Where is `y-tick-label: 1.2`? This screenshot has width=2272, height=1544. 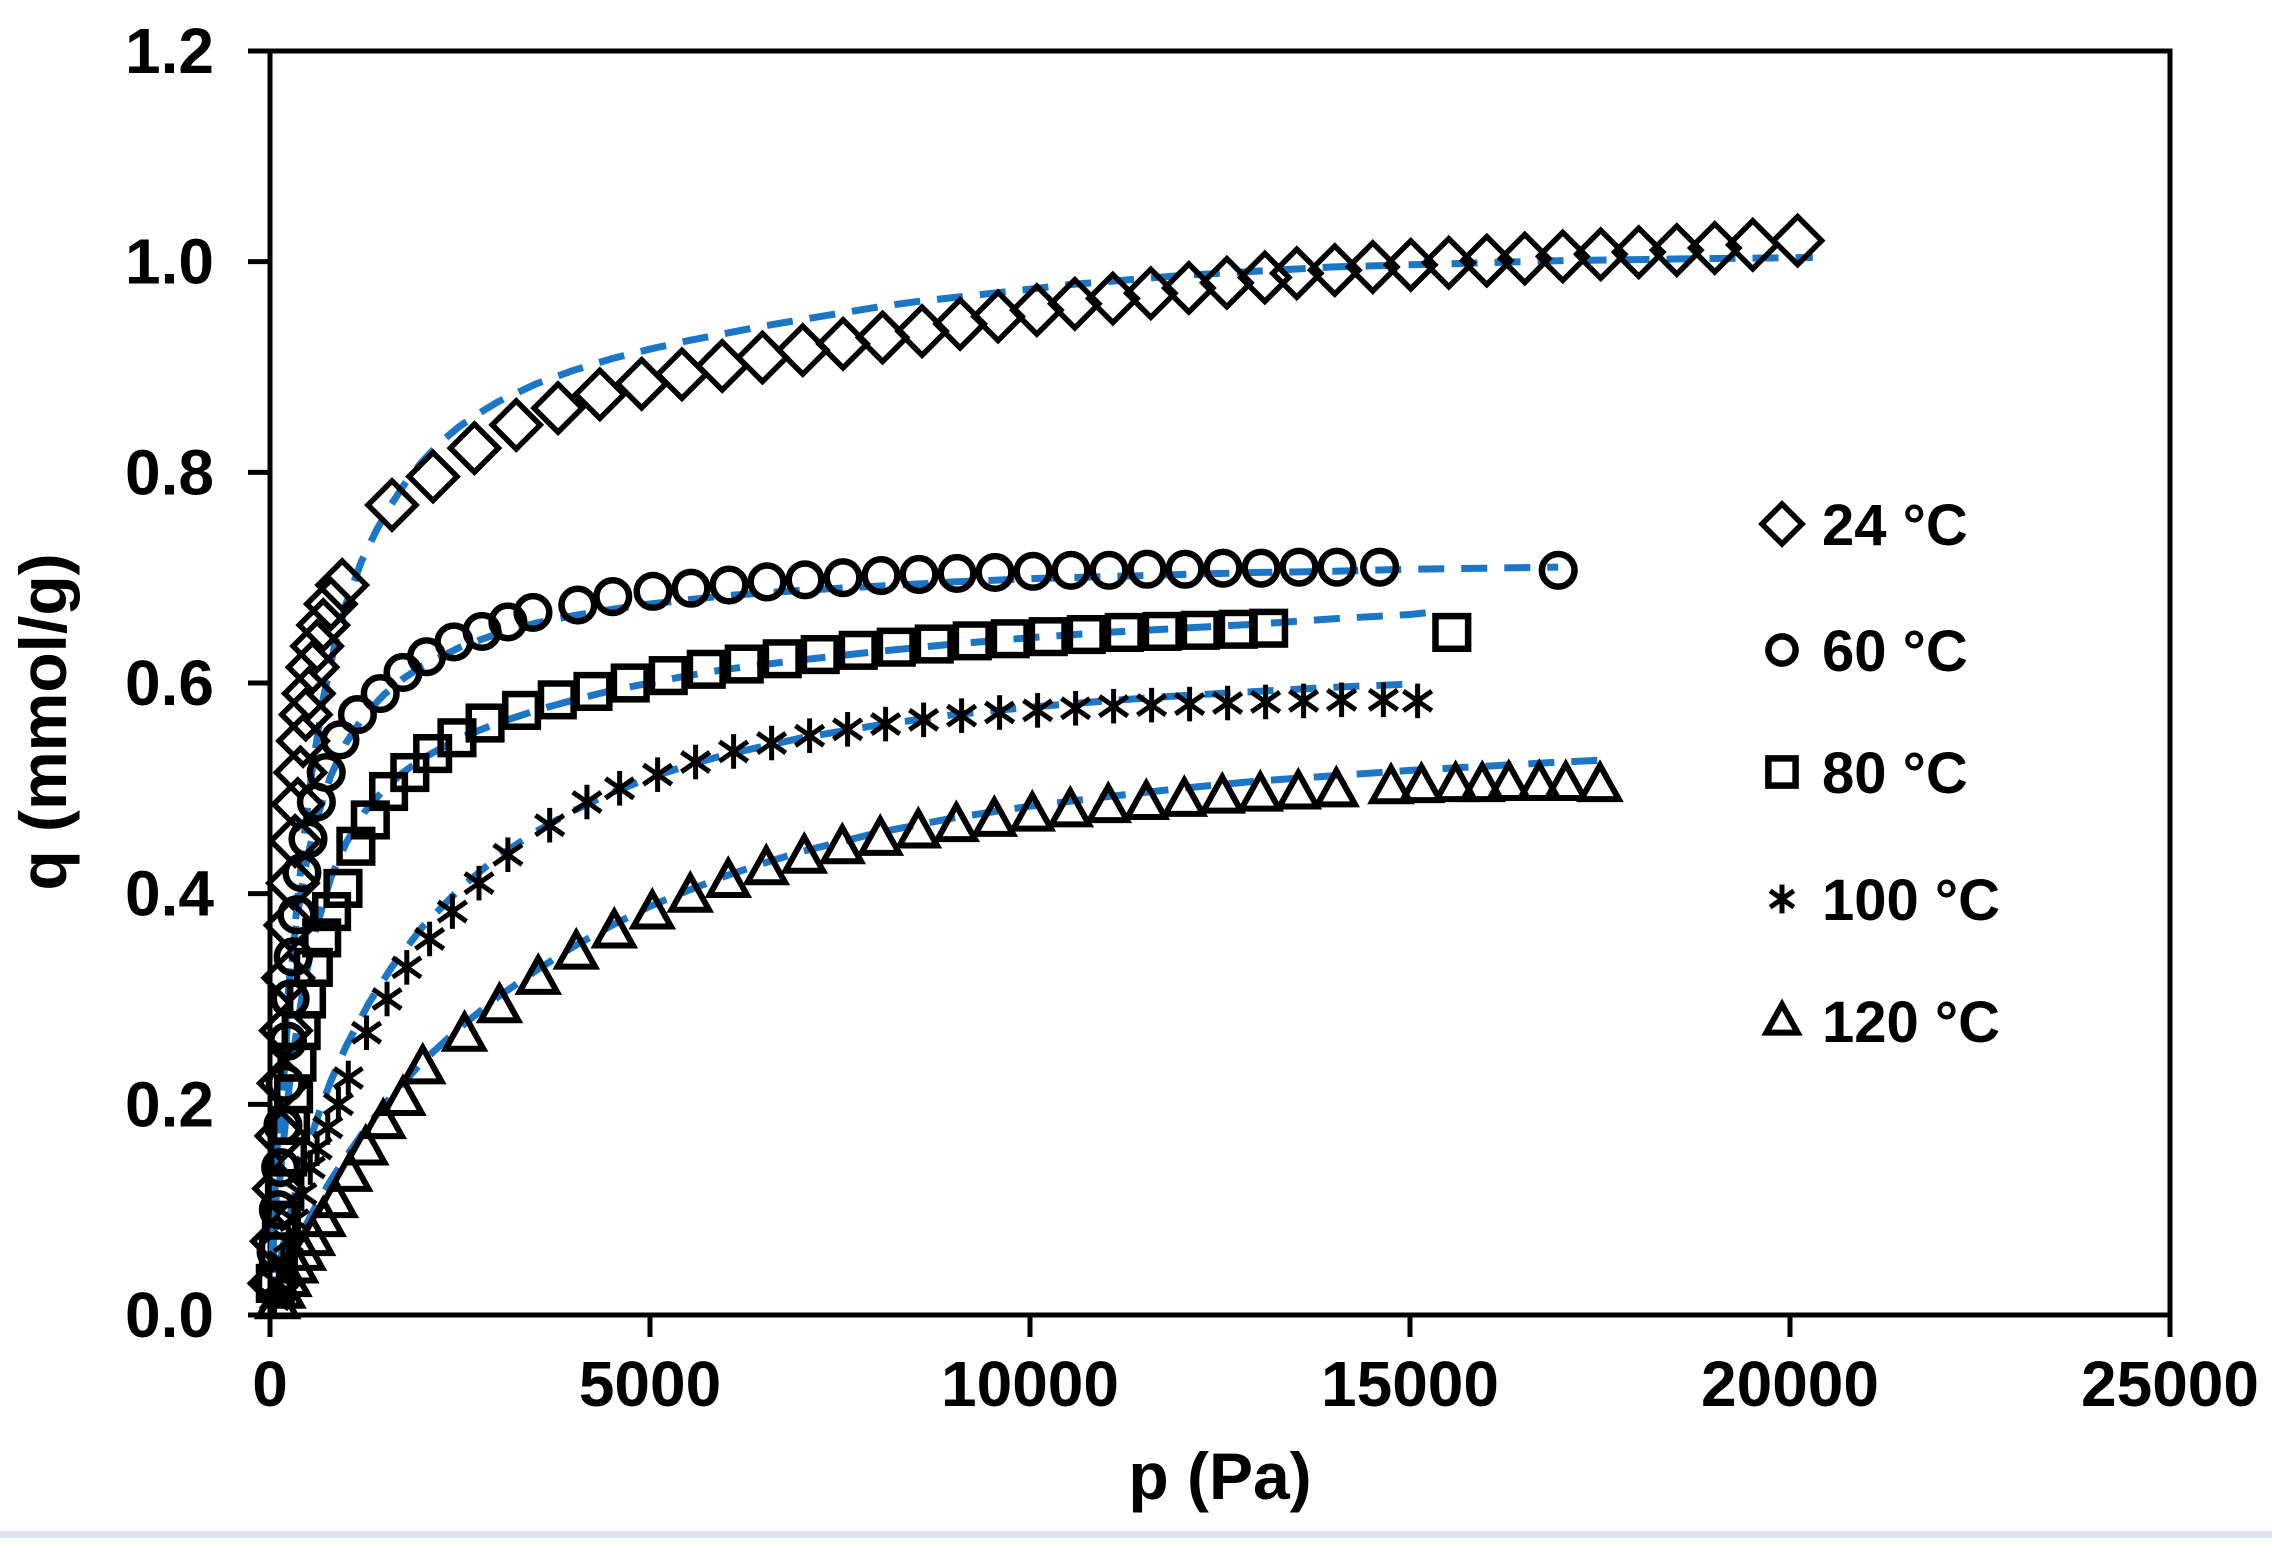 y-tick-label: 1.2 is located at coordinates (169, 51).